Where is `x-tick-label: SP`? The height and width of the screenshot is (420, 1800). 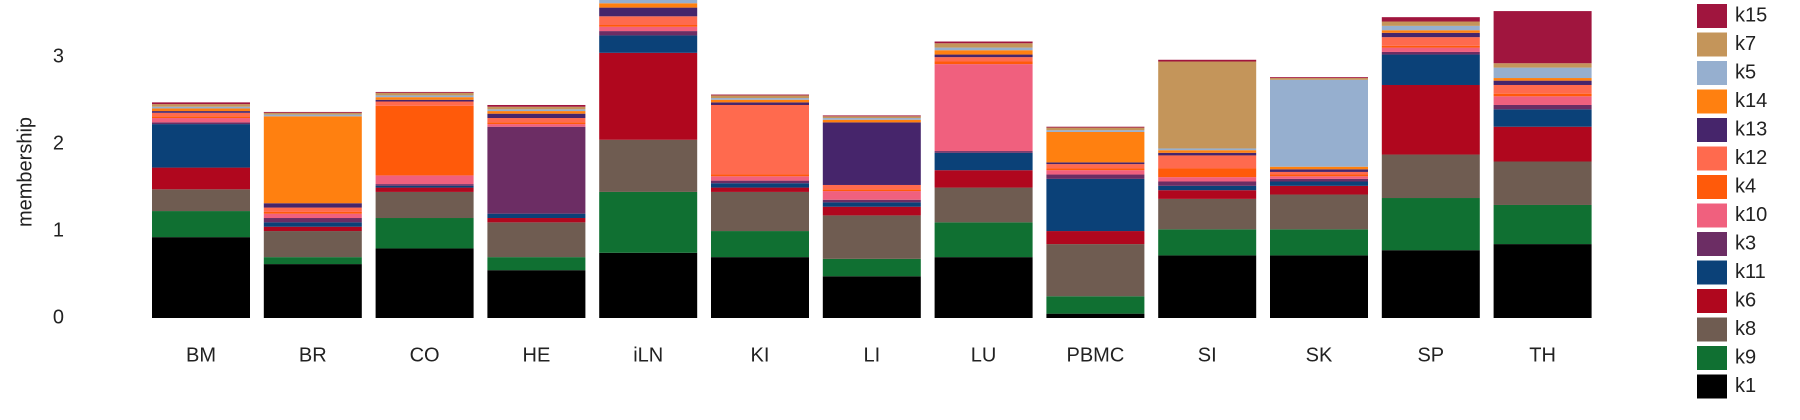 x-tick-label: SP is located at coordinates (1430, 355).